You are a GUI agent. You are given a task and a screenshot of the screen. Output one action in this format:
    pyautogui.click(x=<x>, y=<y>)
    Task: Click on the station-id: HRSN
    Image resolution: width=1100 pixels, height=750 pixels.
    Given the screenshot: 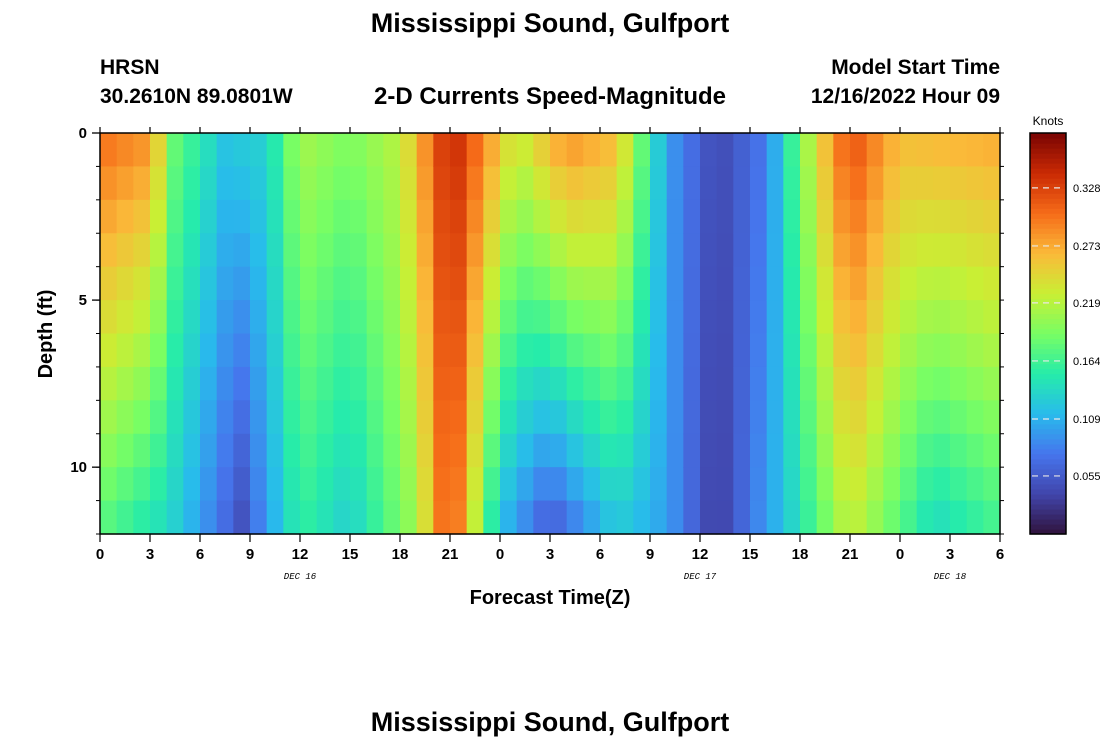 What is the action you would take?
    pyautogui.click(x=130, y=67)
    